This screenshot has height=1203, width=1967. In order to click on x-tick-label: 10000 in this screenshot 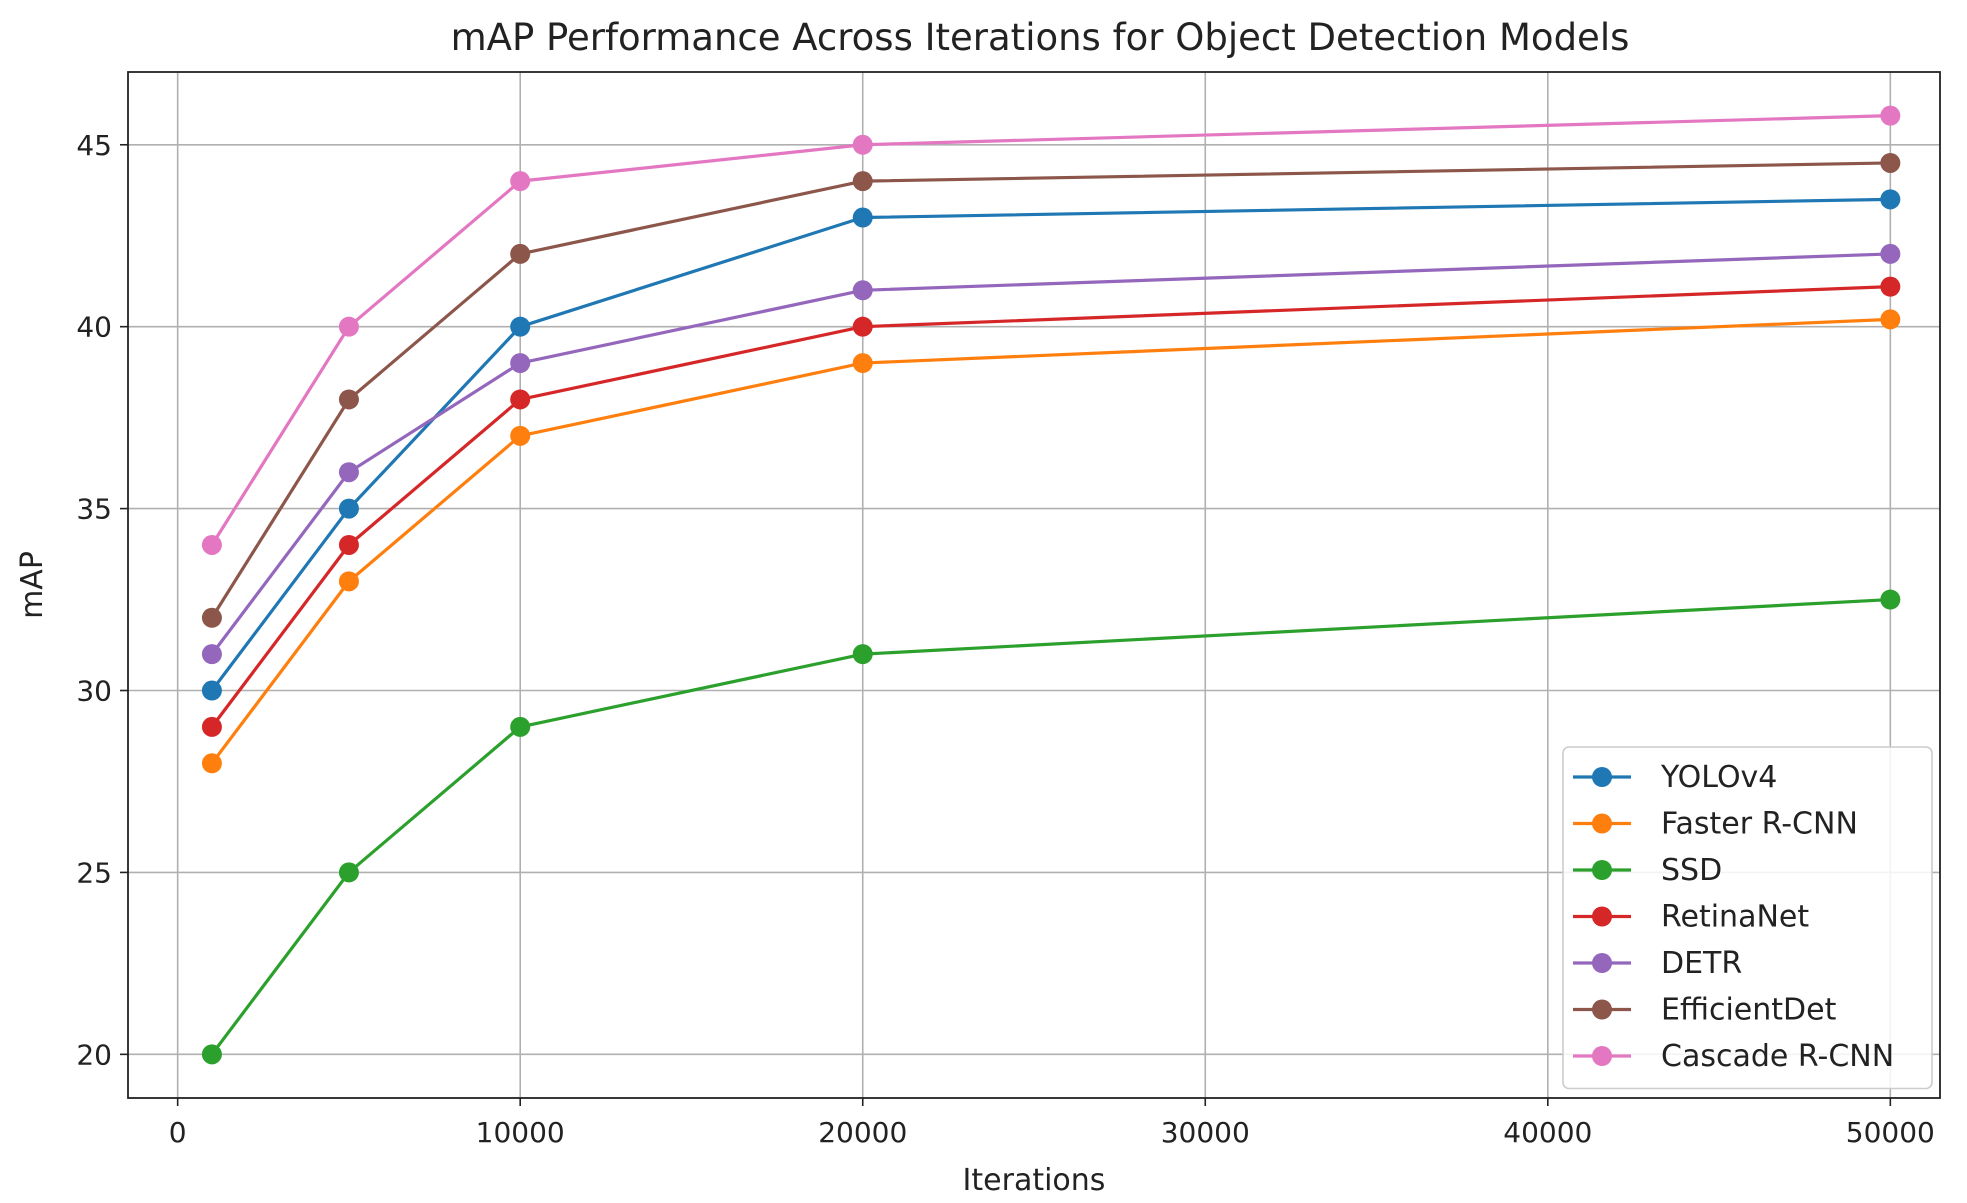, I will do `click(520, 1132)`.